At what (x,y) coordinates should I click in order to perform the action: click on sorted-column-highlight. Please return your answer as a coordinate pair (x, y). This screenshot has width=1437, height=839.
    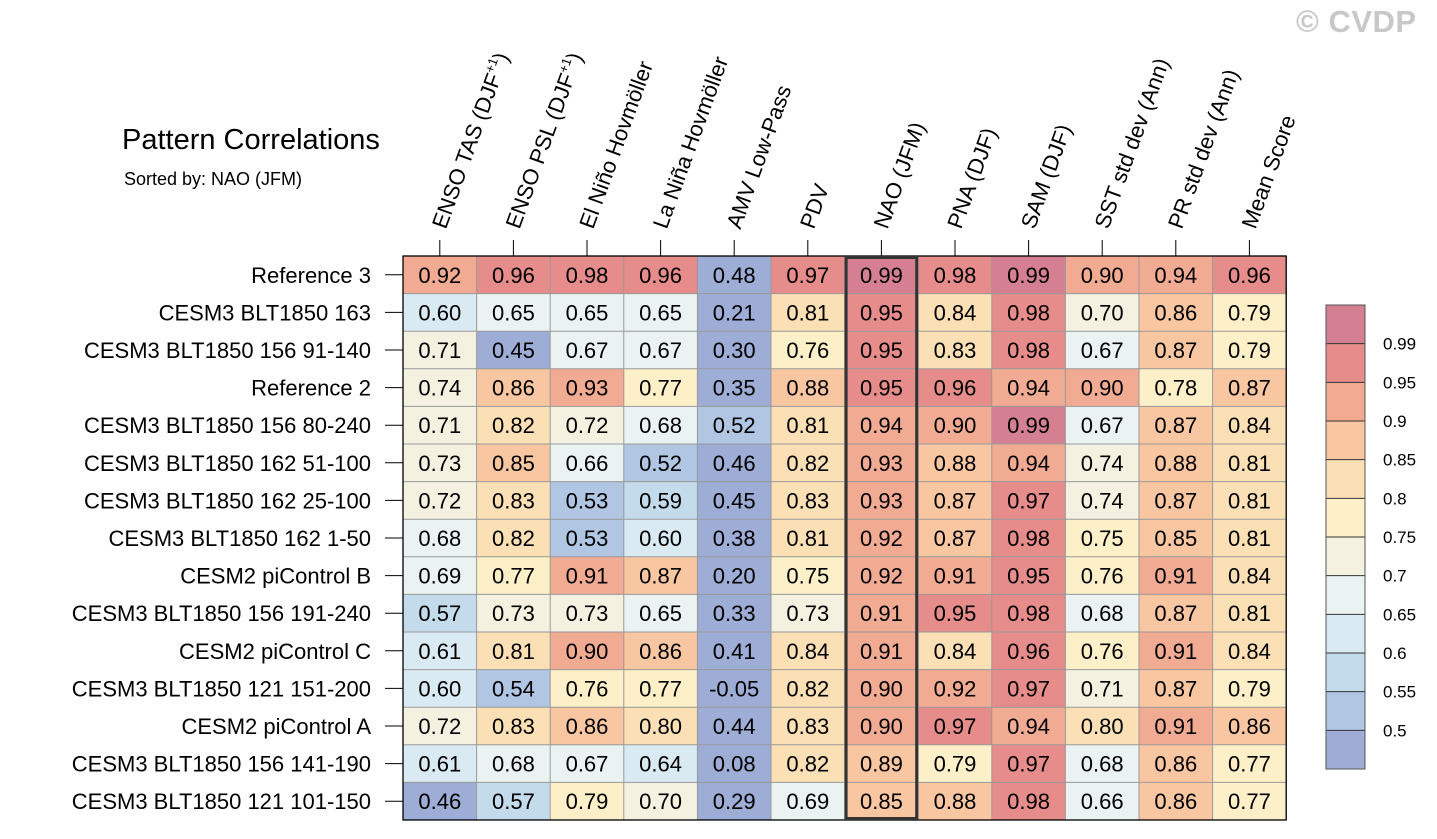
    Looking at the image, I should click on (881, 538).